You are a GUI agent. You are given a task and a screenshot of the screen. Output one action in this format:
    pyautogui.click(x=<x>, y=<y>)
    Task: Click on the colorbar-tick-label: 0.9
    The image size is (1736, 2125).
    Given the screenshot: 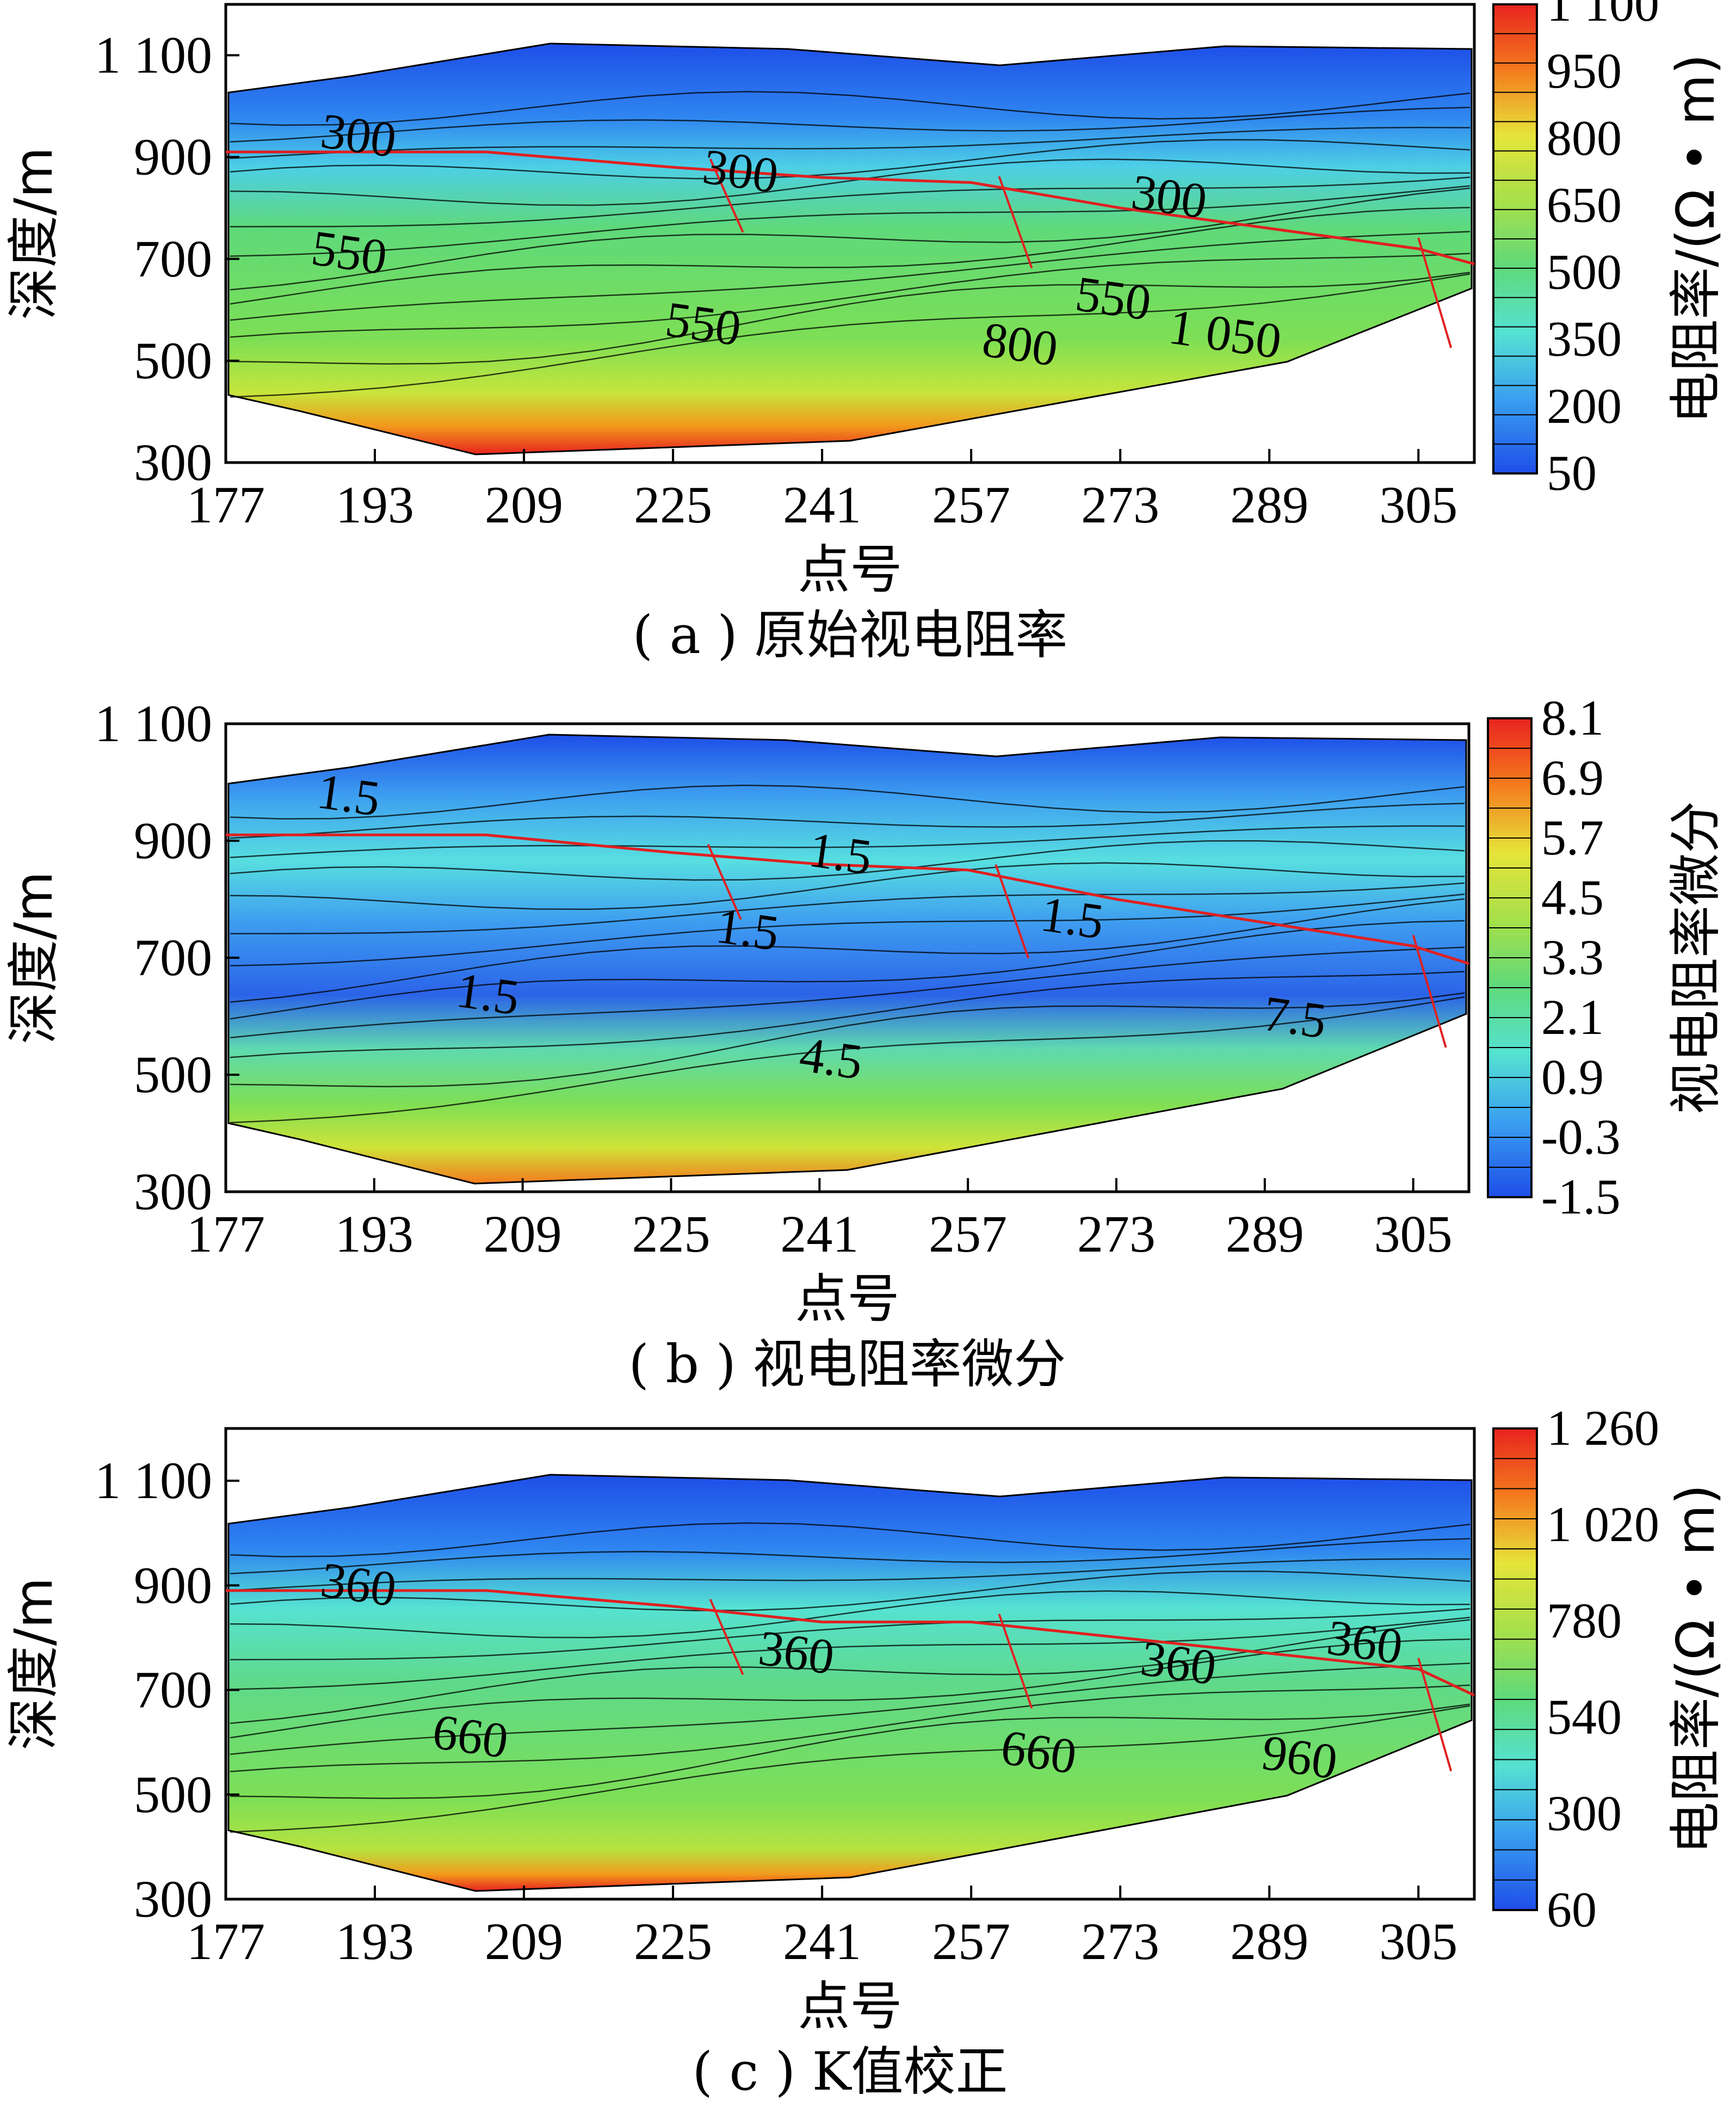 What is the action you would take?
    pyautogui.click(x=1572, y=1077)
    